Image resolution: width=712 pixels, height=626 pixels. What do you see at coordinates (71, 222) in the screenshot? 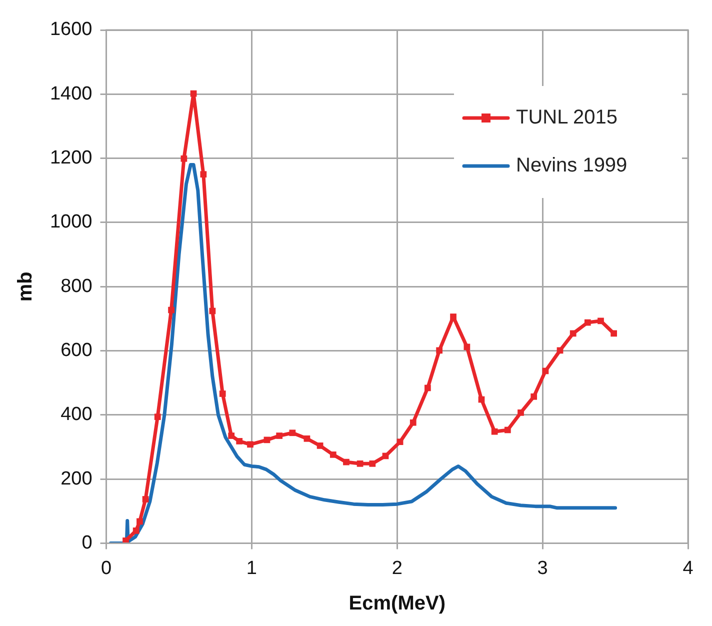
I see `y-tick-label: 1000` at bounding box center [71, 222].